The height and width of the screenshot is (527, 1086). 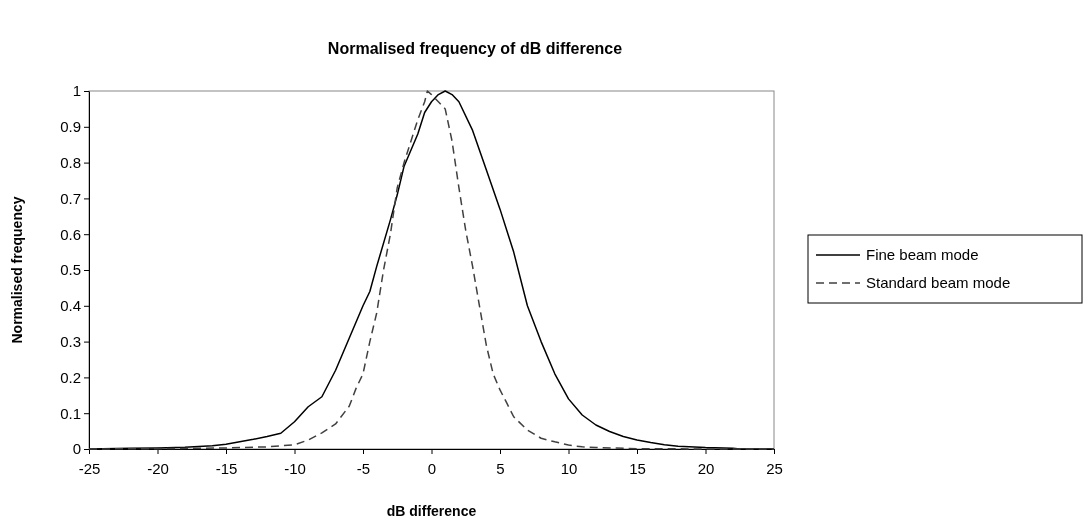 What do you see at coordinates (706, 468) in the screenshot?
I see `x-tick-label: 20` at bounding box center [706, 468].